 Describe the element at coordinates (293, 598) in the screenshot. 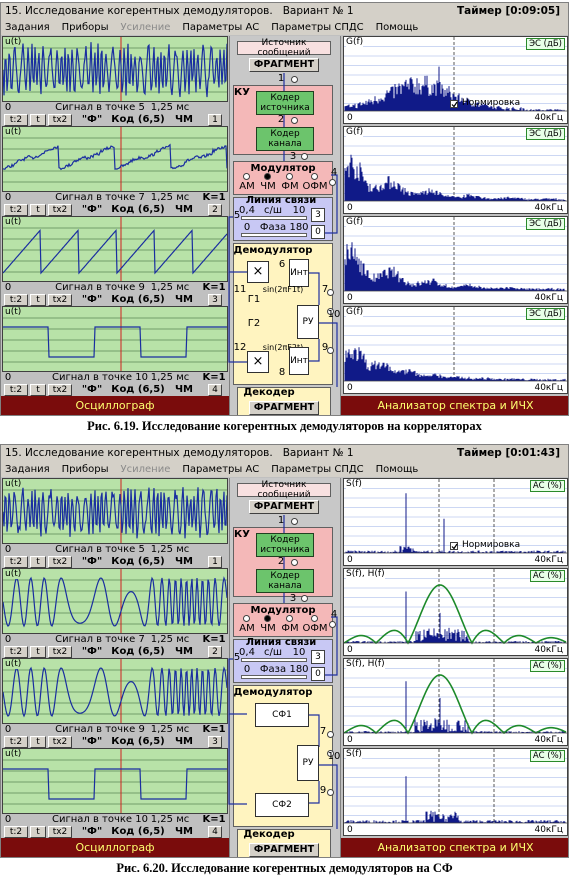

I see `scheme-label: 3` at that location.